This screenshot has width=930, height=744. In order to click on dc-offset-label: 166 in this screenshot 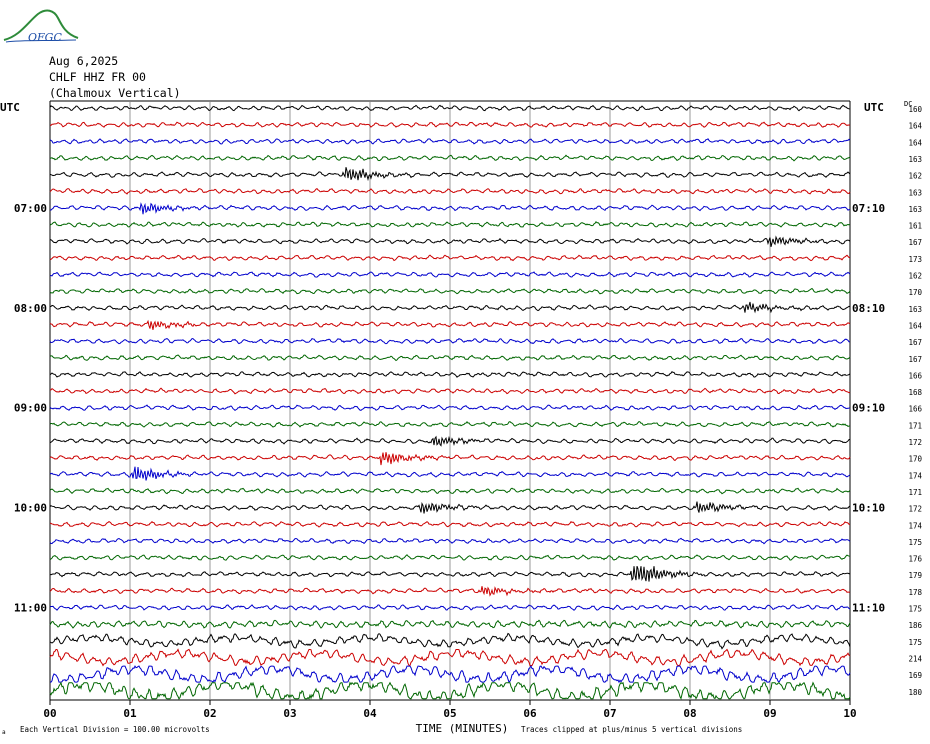, I will do `click(915, 409)`.